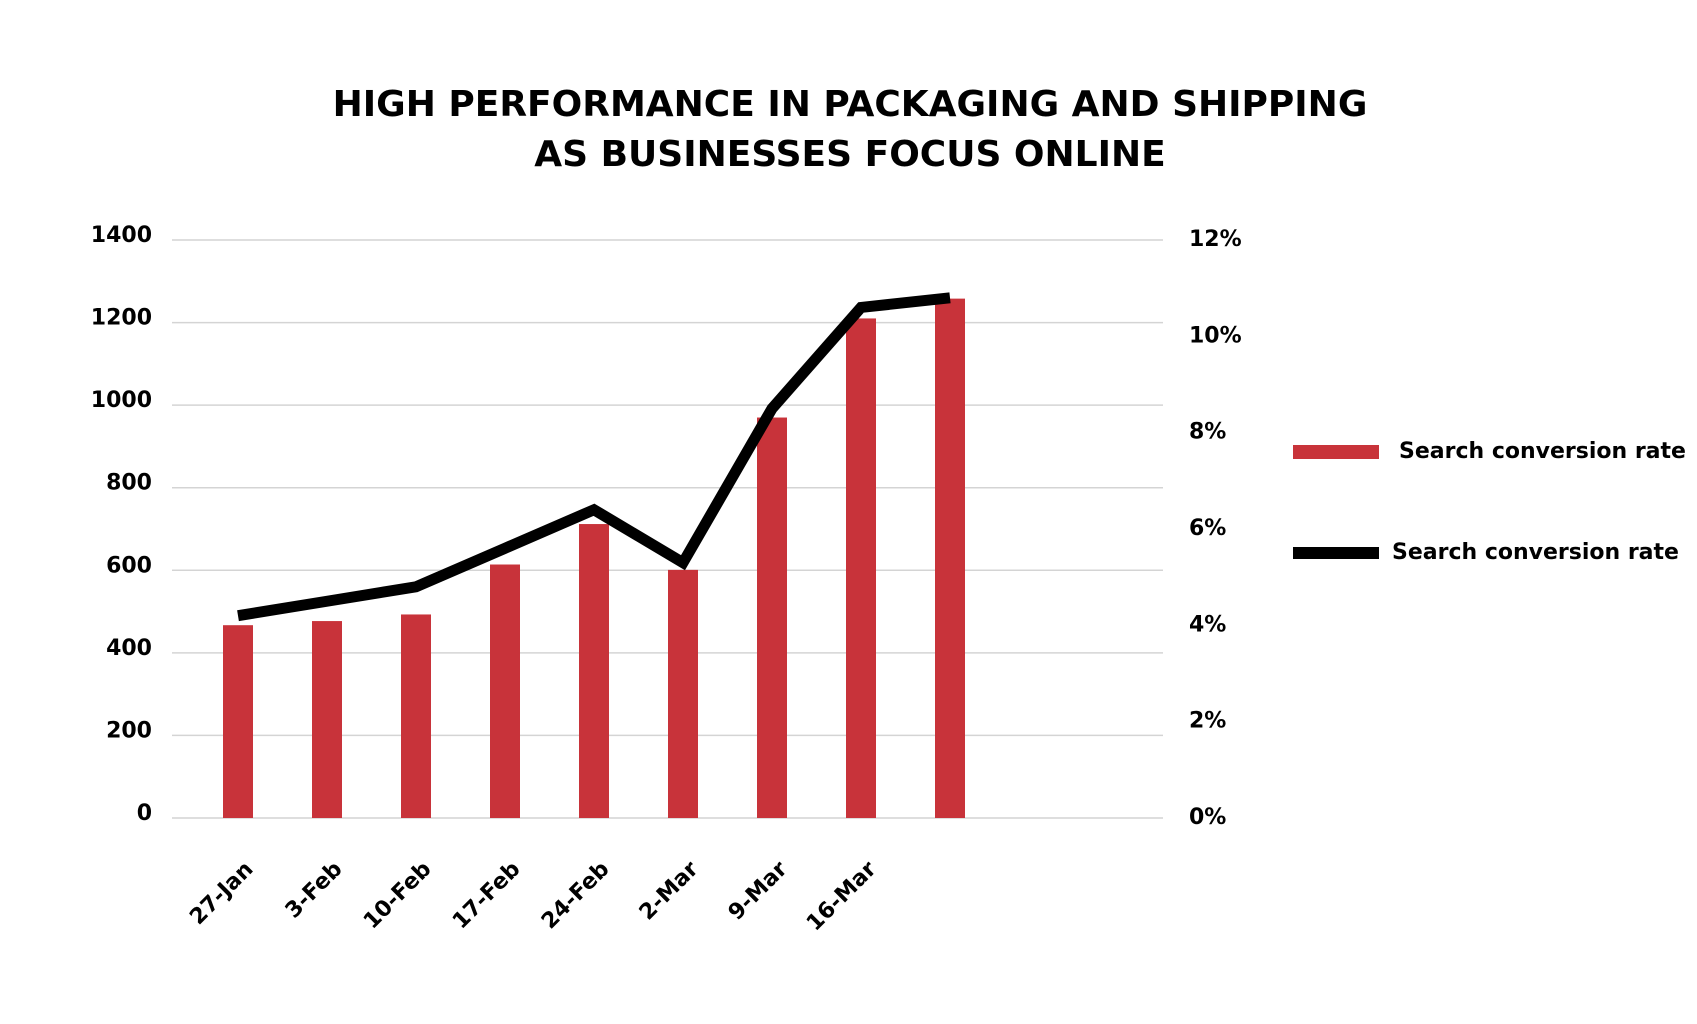 The image size is (1697, 1024). Describe the element at coordinates (397, 895) in the screenshot. I see `x-tick-label: 10-Feb` at that location.